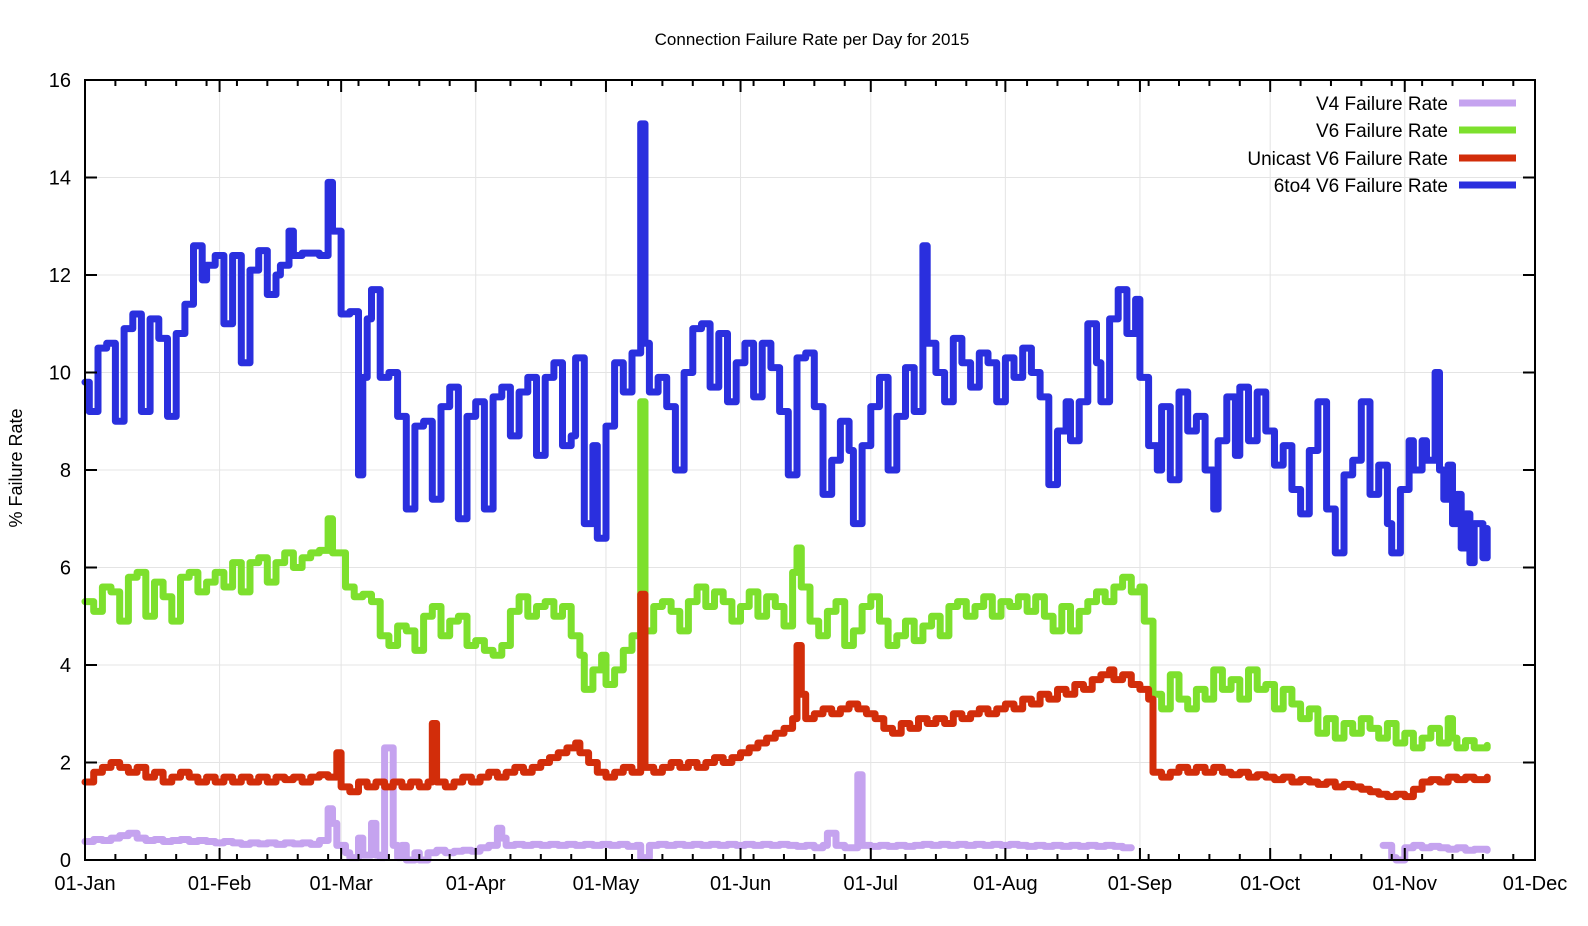 This screenshot has height=926, width=1588. Describe the element at coordinates (341, 884) in the screenshot. I see `x-tick-label: 01-Mar` at that location.